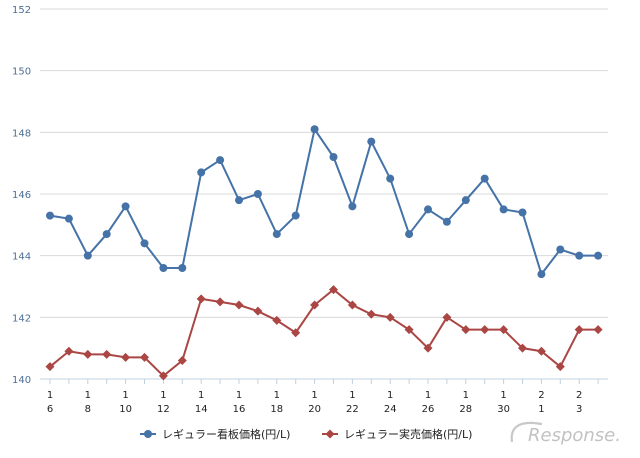 The width and height of the screenshot is (640, 458). What do you see at coordinates (163, 409) in the screenshot?
I see `x-tick-label-day: 12` at bounding box center [163, 409].